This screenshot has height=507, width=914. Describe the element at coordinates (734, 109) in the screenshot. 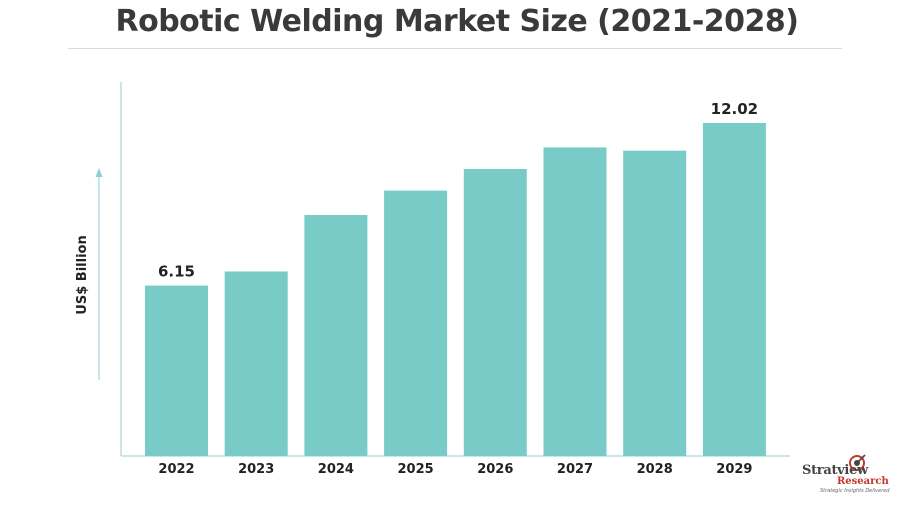

I see `data-label-2029: 12.02` at that location.